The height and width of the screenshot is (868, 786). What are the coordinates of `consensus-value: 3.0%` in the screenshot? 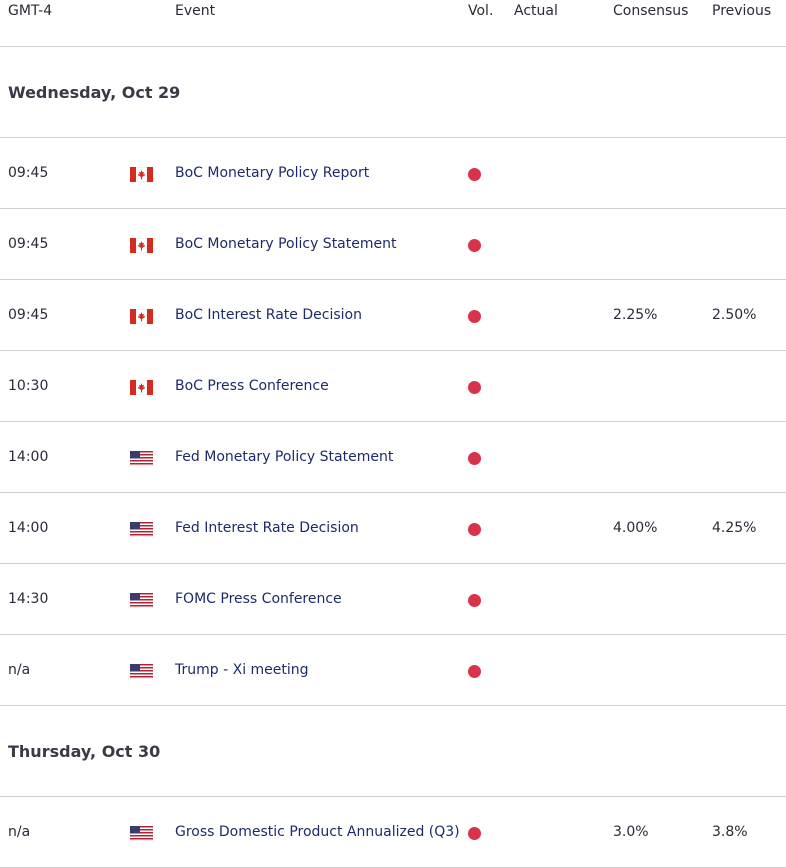 It's located at (631, 832).